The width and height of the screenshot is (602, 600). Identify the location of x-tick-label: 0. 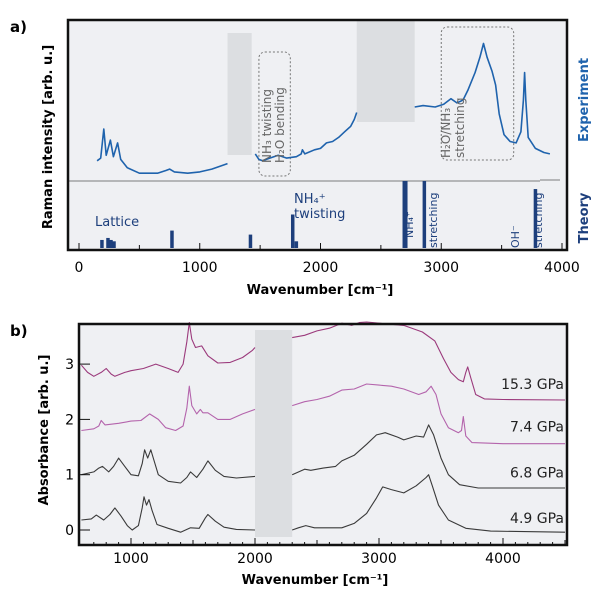
(79, 268).